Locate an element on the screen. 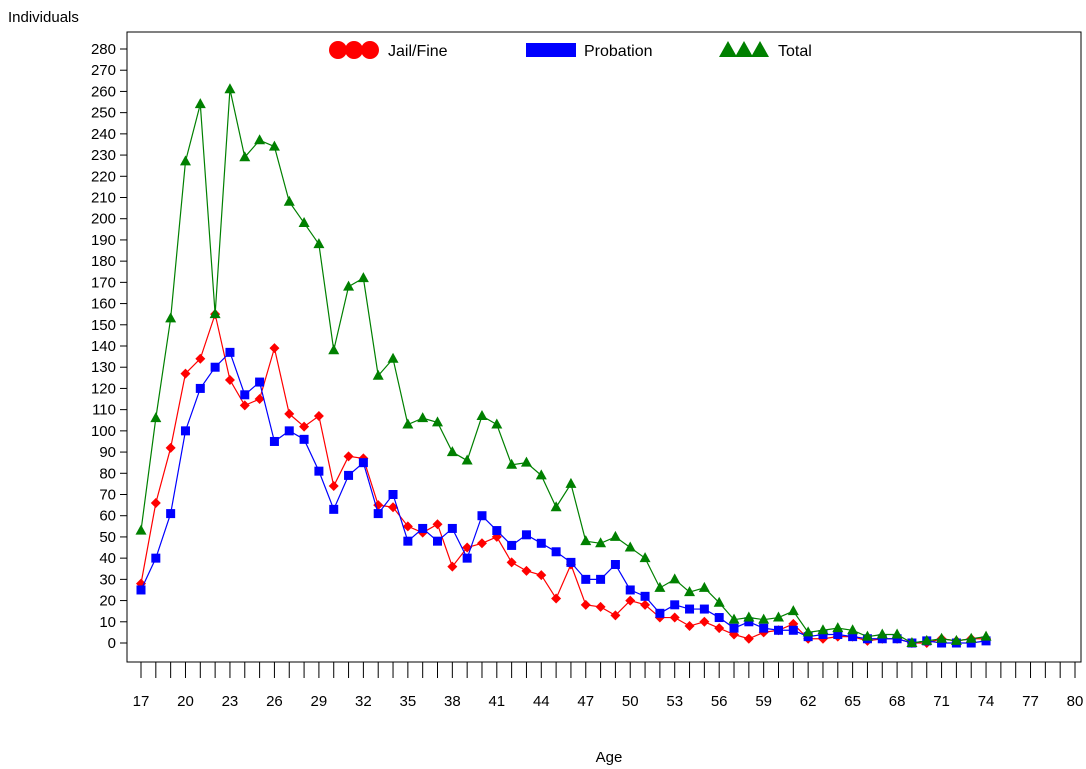  y-tick-label: 160 is located at coordinates (103, 304).